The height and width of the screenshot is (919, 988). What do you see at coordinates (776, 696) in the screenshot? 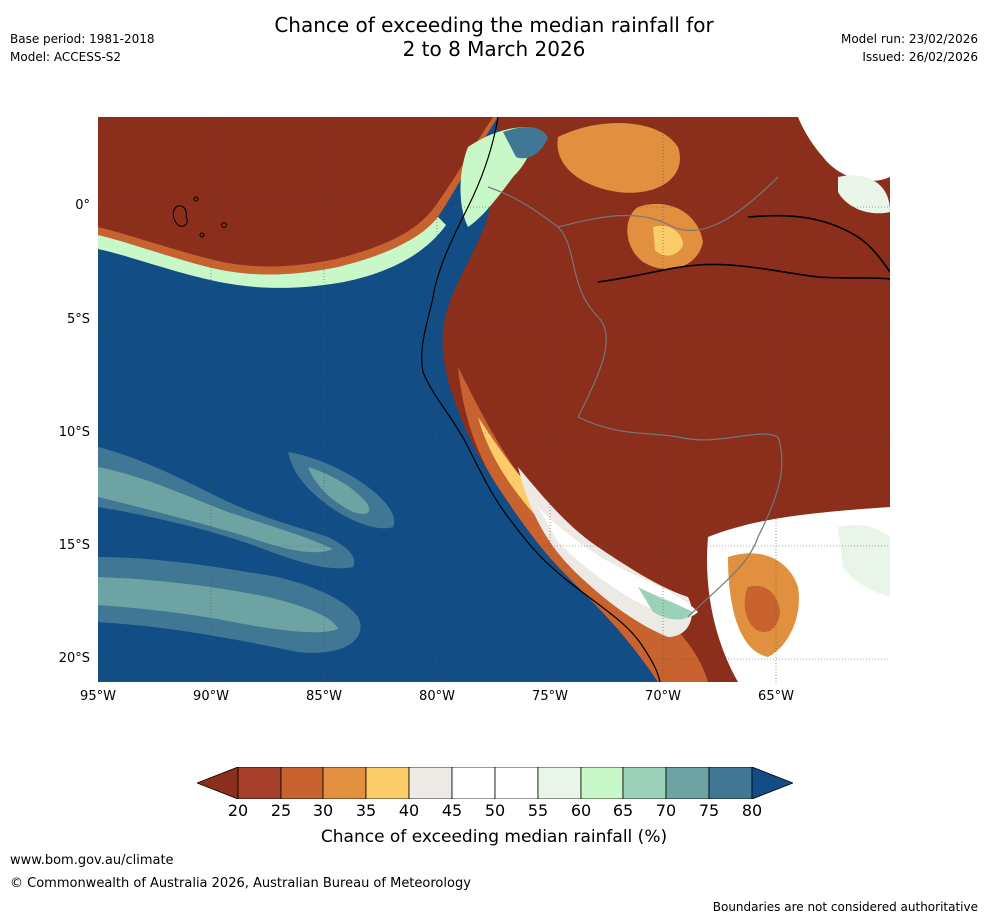
I see `lon-label-65w: 65°W` at bounding box center [776, 696].